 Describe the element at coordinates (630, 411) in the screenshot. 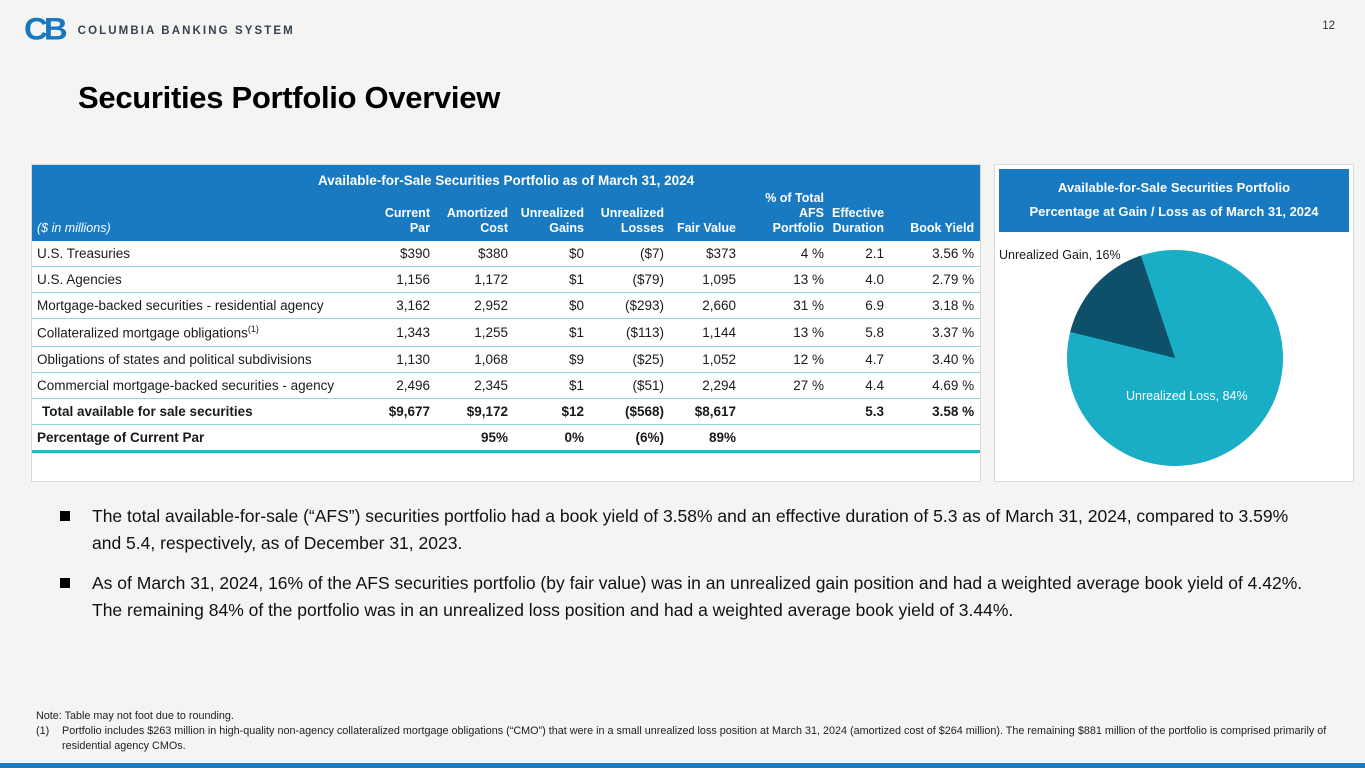

I see `table-cell: ($568)` at that location.